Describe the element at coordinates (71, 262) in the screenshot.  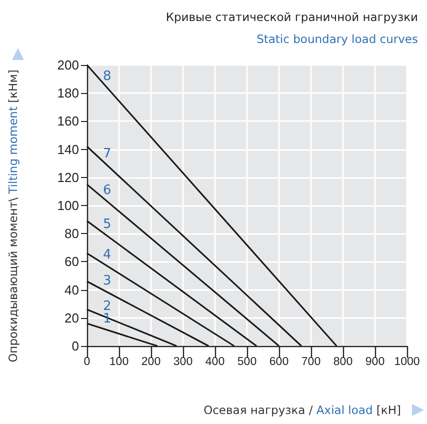
I see `y-tick-label: 60` at that location.